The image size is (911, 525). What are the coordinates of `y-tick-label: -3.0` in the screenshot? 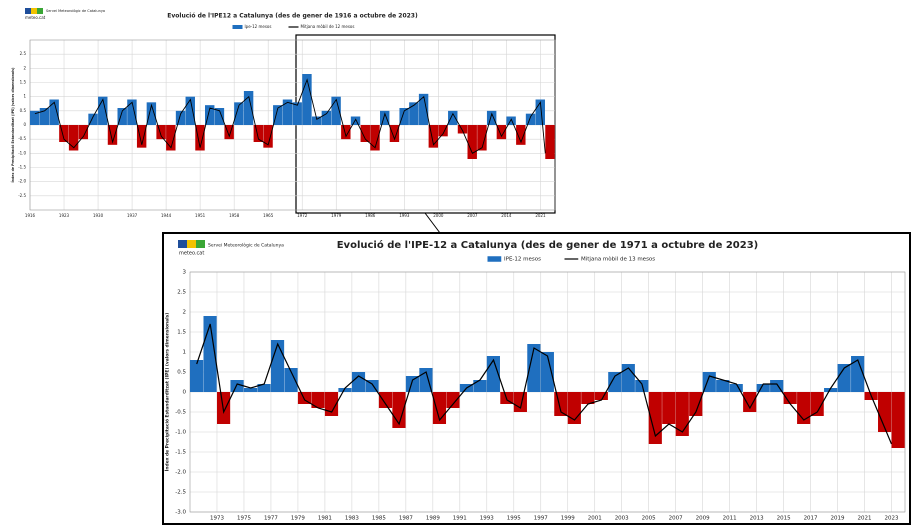 It's located at (180, 513).